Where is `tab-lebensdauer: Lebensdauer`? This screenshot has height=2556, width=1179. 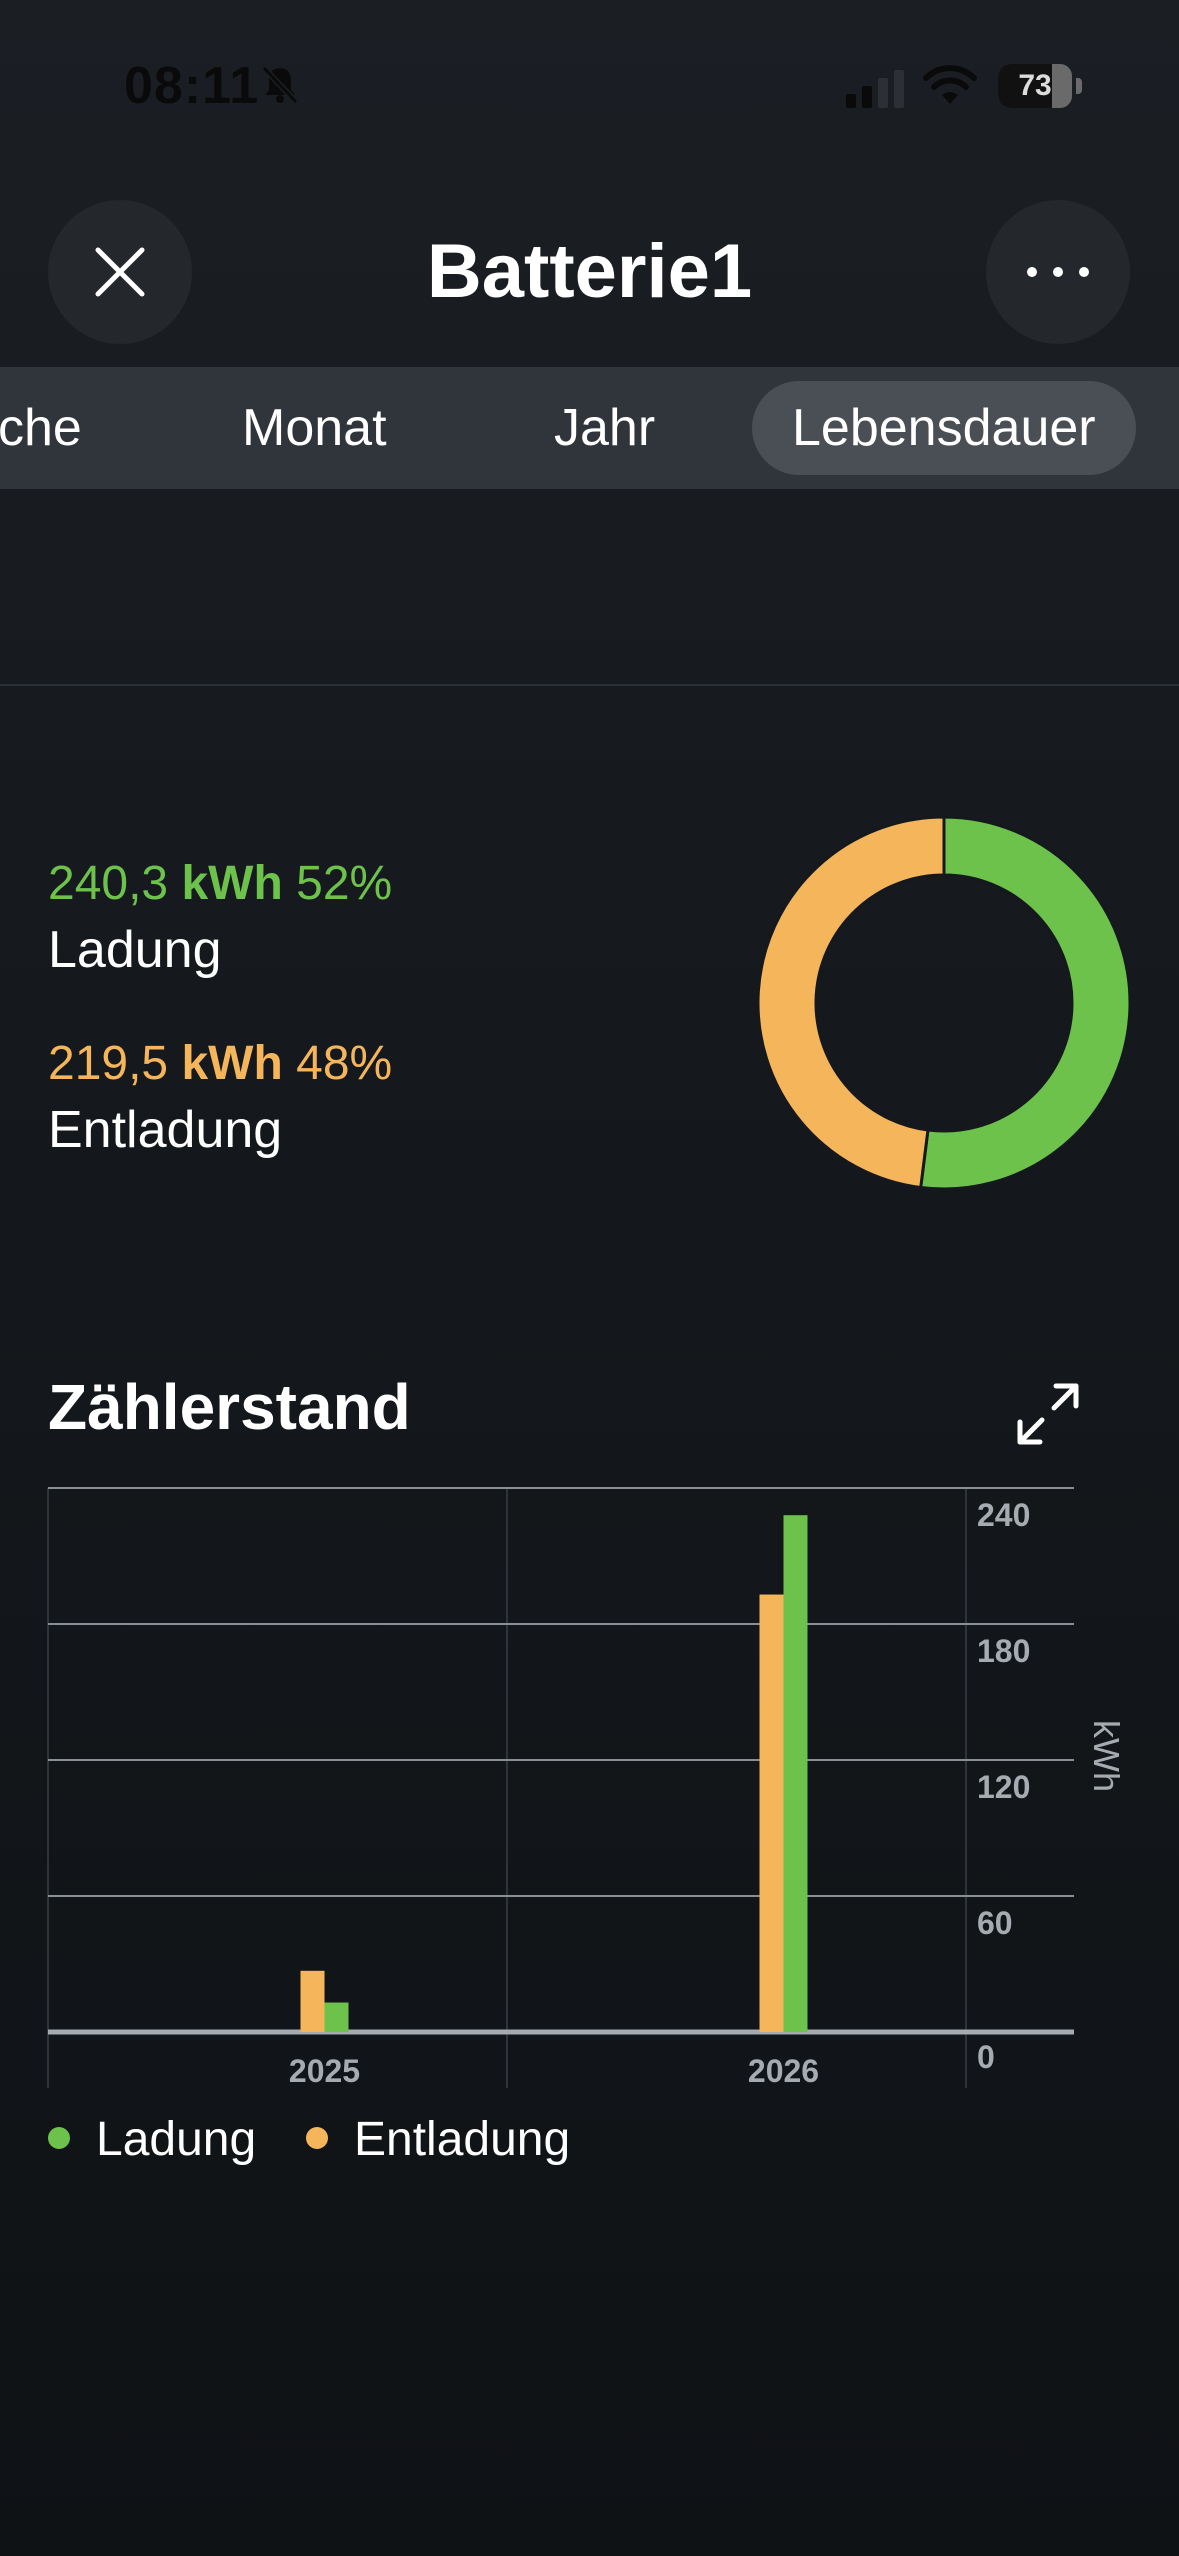 tab-lebensdauer: Lebensdauer is located at coordinates (944, 428).